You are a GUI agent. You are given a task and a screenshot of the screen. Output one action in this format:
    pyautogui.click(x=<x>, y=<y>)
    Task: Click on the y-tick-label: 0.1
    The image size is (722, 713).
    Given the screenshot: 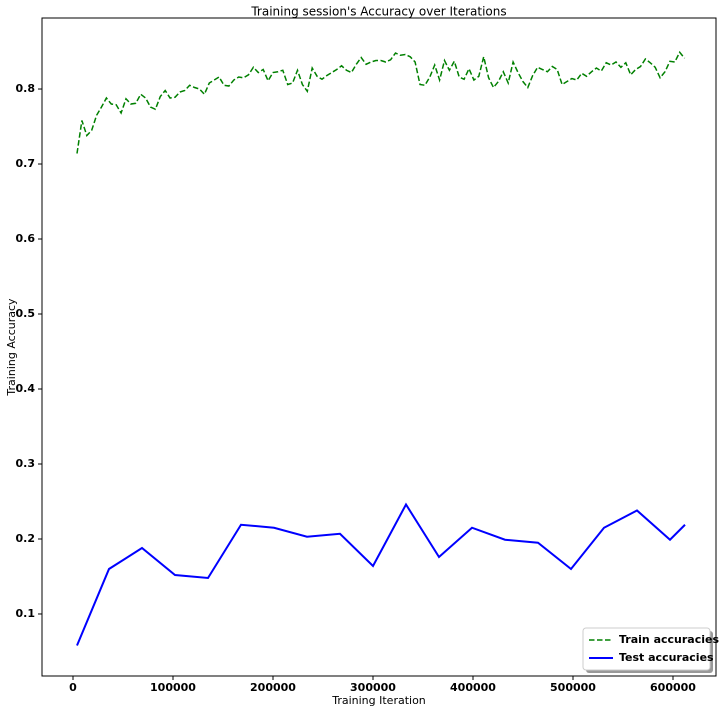 What is the action you would take?
    pyautogui.click(x=26, y=613)
    